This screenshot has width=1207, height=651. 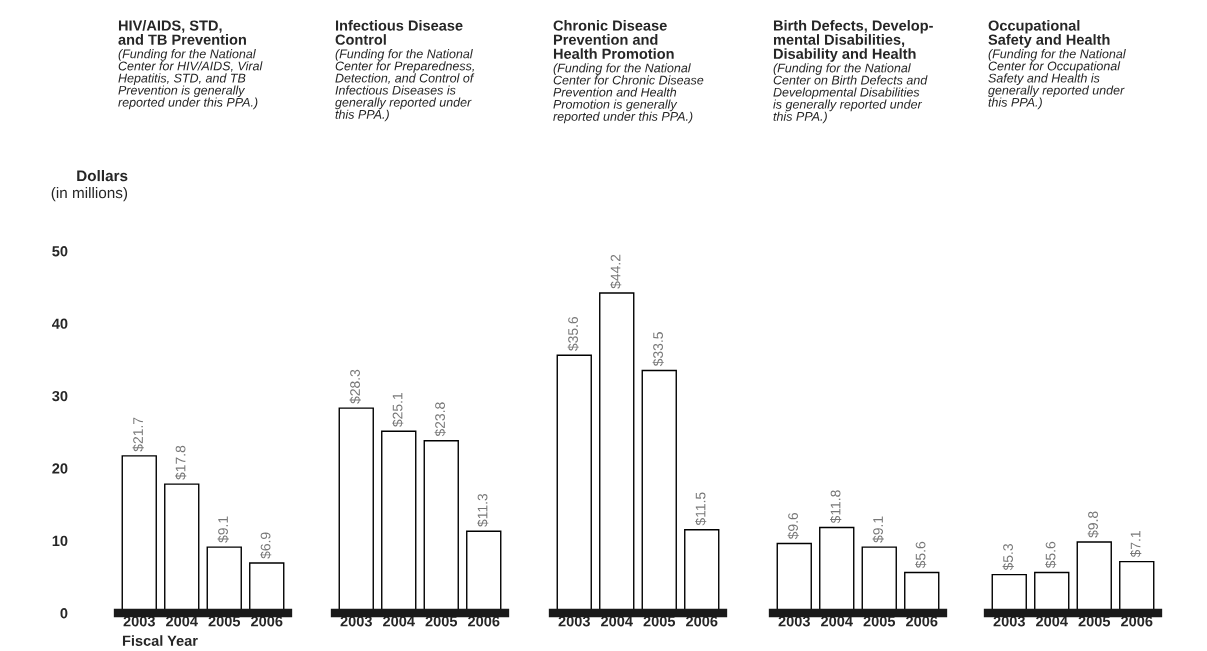 What do you see at coordinates (616, 271) in the screenshot?
I see `data-label: $44.2` at bounding box center [616, 271].